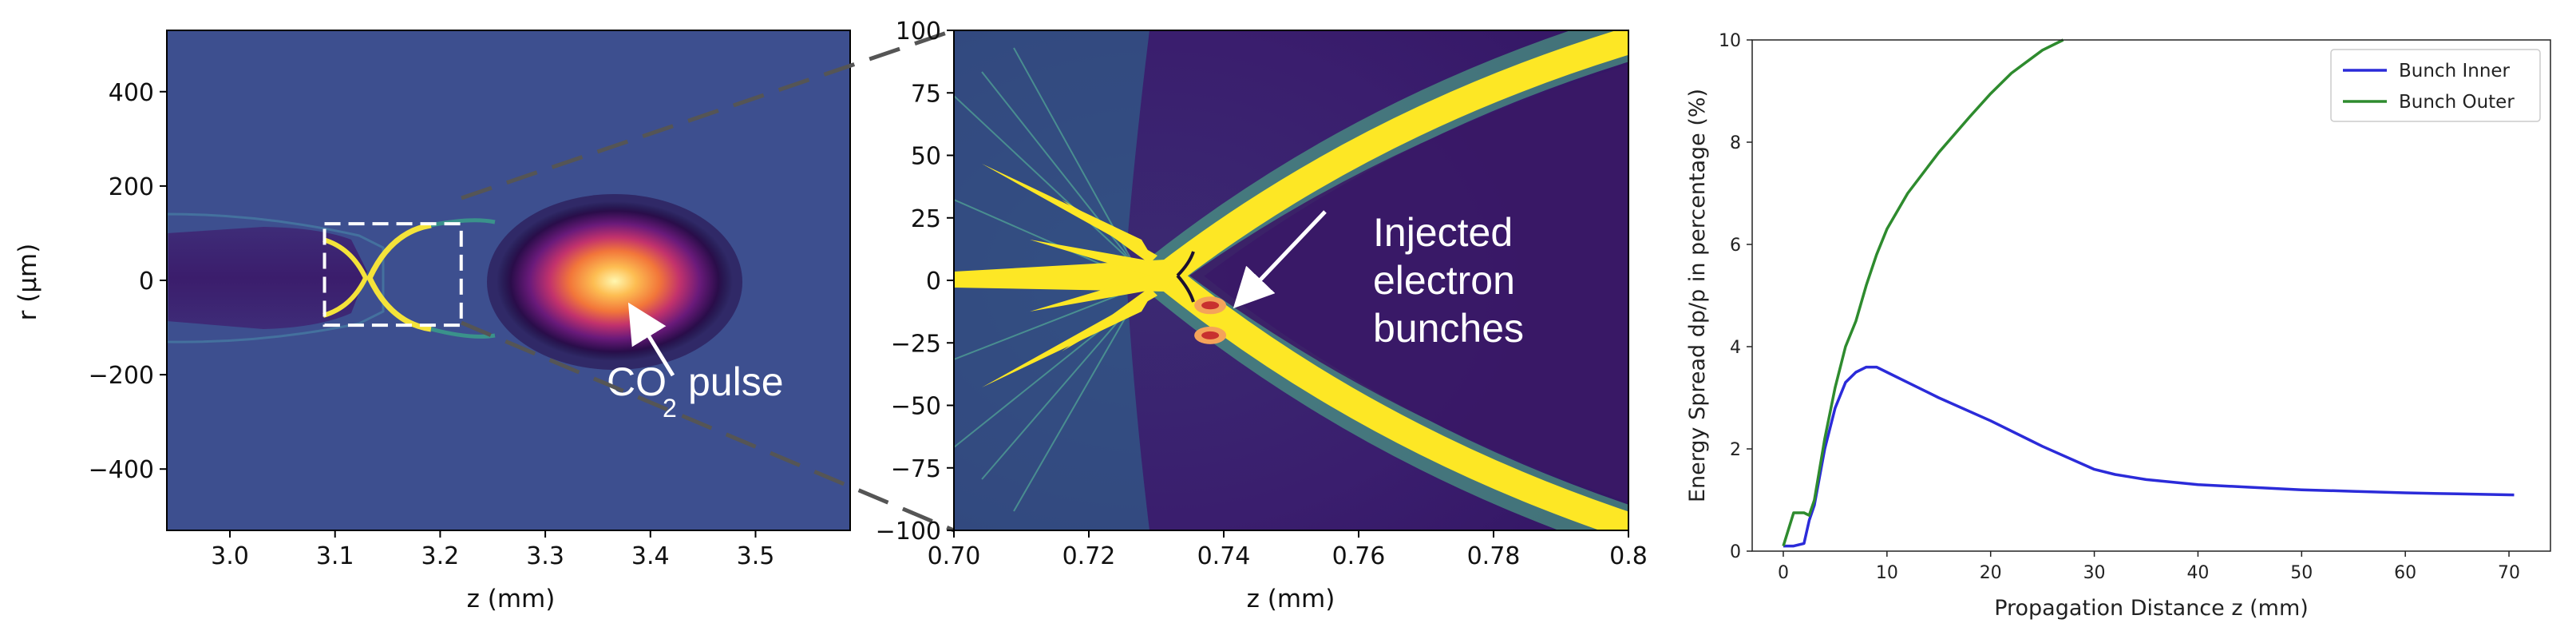  What do you see at coordinates (708, 114) in the screenshot?
I see `zoom-connector-top` at bounding box center [708, 114].